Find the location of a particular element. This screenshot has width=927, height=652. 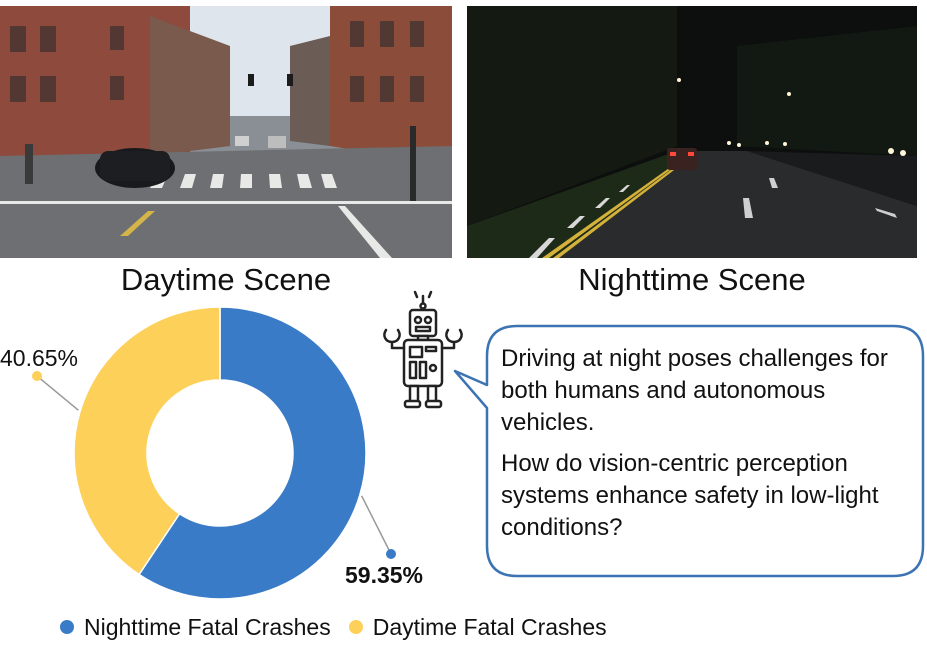

legend-item-night: Nighttime Fatal Crashes is located at coordinates (195, 627).